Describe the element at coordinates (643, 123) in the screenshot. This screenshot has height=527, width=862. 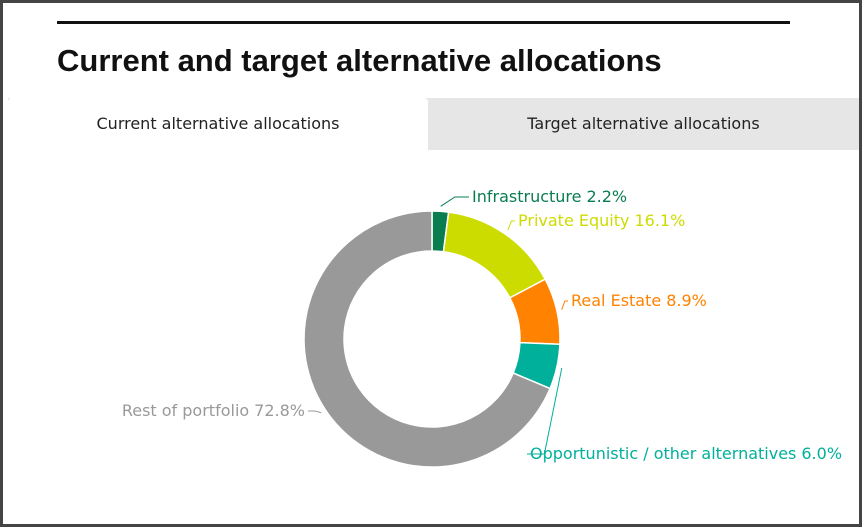
I see `tab: Target alternative allocations` at that location.